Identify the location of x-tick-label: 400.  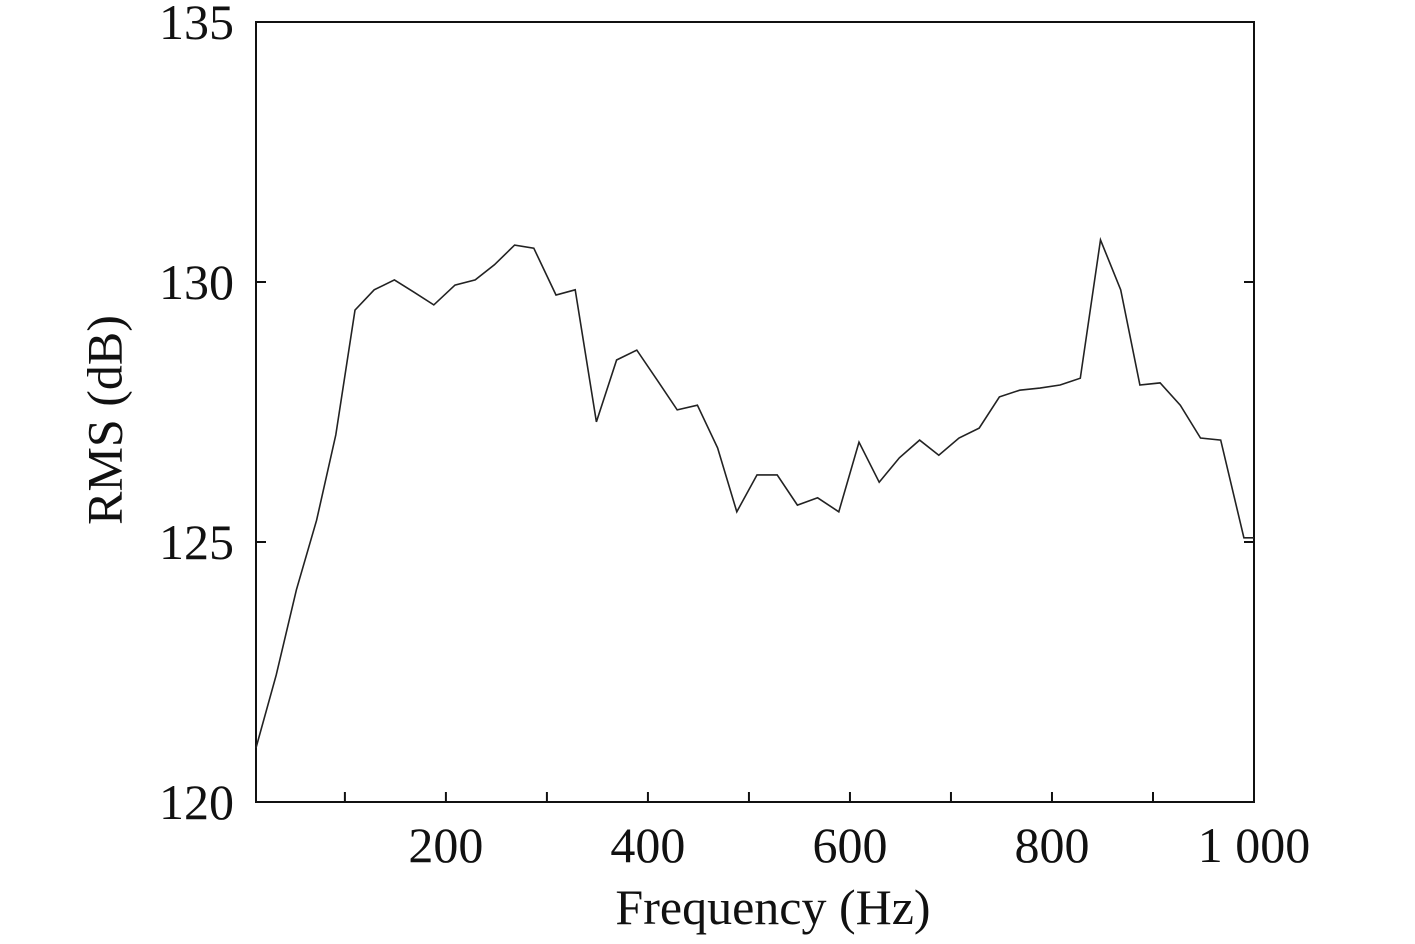
(647, 845).